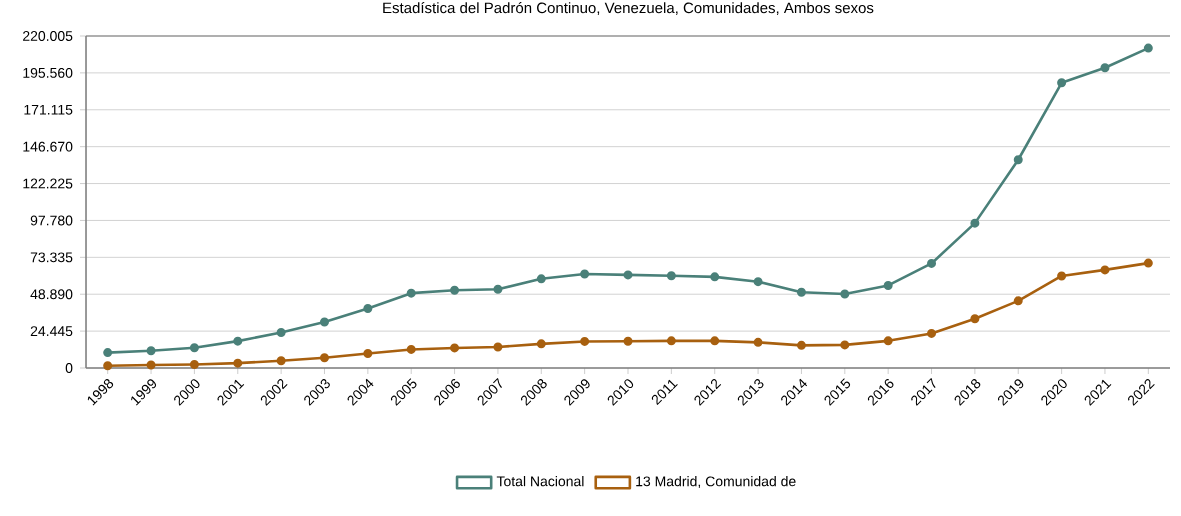  I want to click on y-tick-label: 73.335, so click(51, 257).